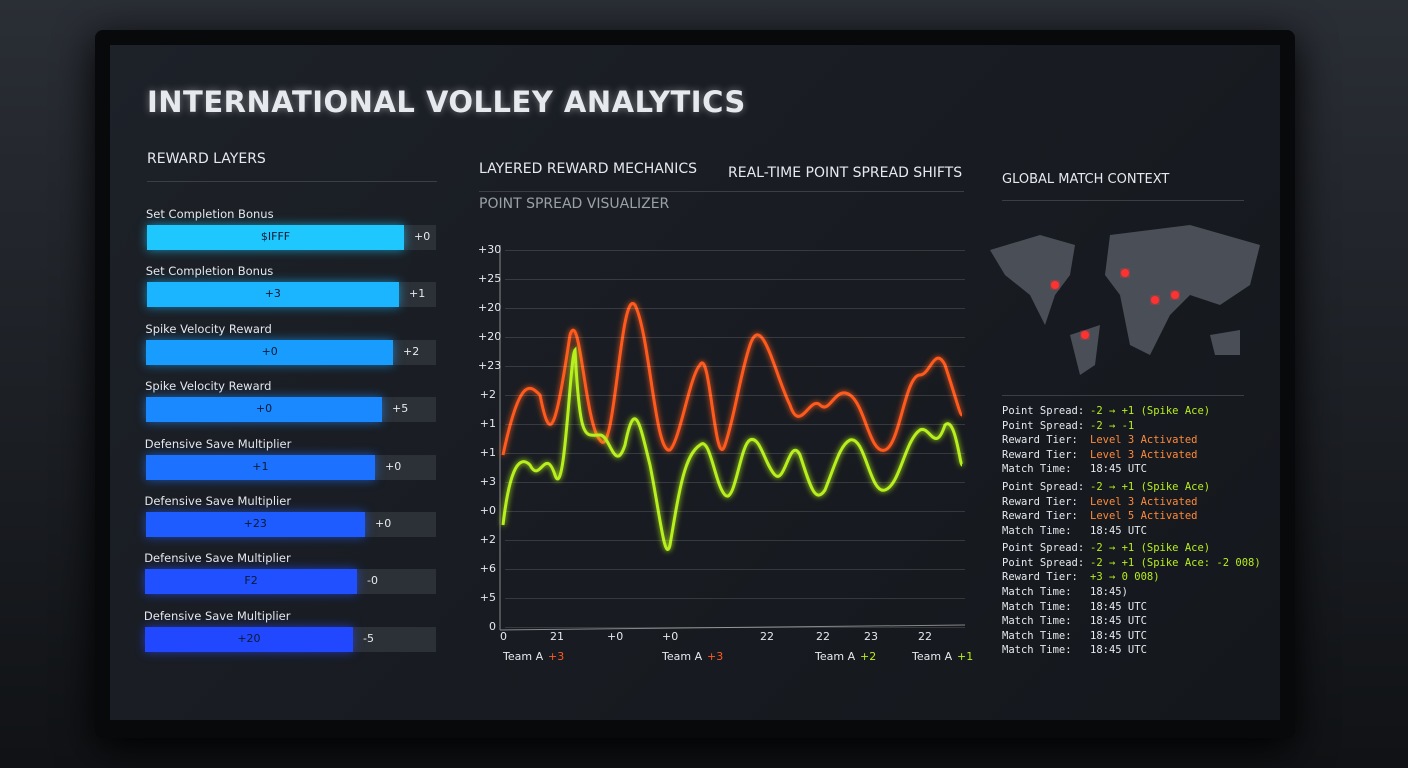 This screenshot has height=768, width=1408. I want to click on spread-line-green, so click(732, 448).